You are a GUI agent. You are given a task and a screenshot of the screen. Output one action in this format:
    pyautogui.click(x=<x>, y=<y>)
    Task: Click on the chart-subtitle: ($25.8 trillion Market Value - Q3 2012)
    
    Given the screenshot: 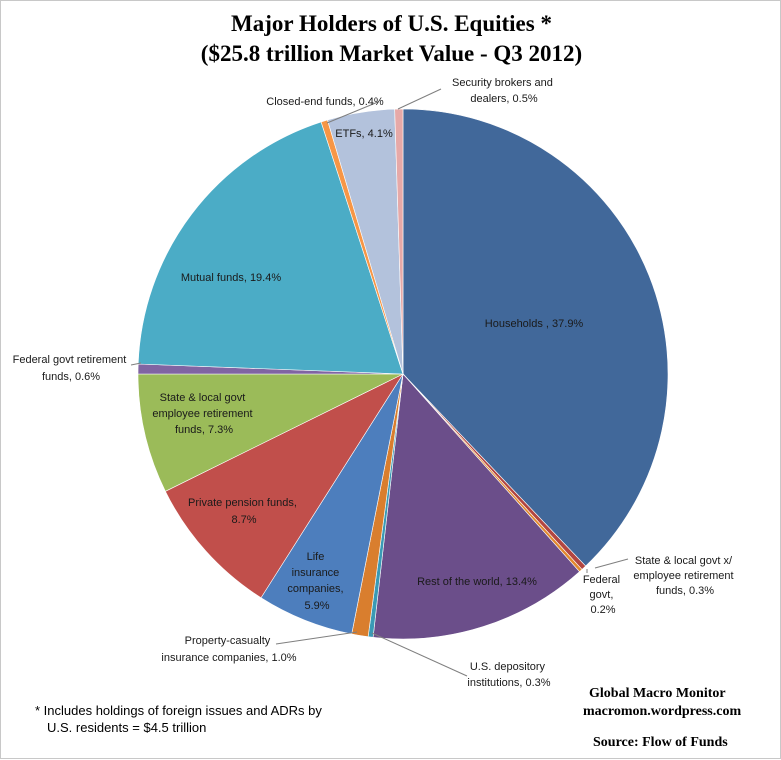 What is the action you would take?
    pyautogui.click(x=391, y=53)
    